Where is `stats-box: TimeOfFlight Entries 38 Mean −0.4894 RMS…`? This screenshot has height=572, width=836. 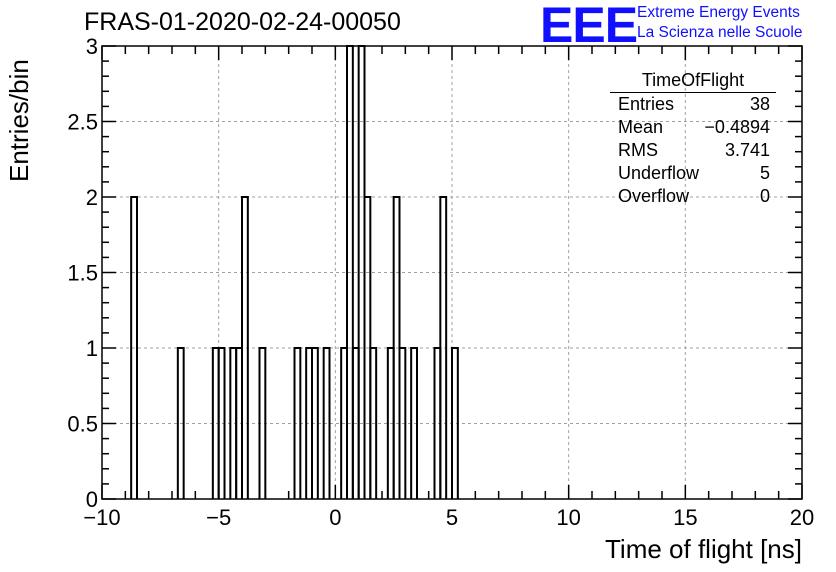 stats-box: TimeOfFlight Entries 38 Mean −0.4894 RMS… is located at coordinates (693, 139).